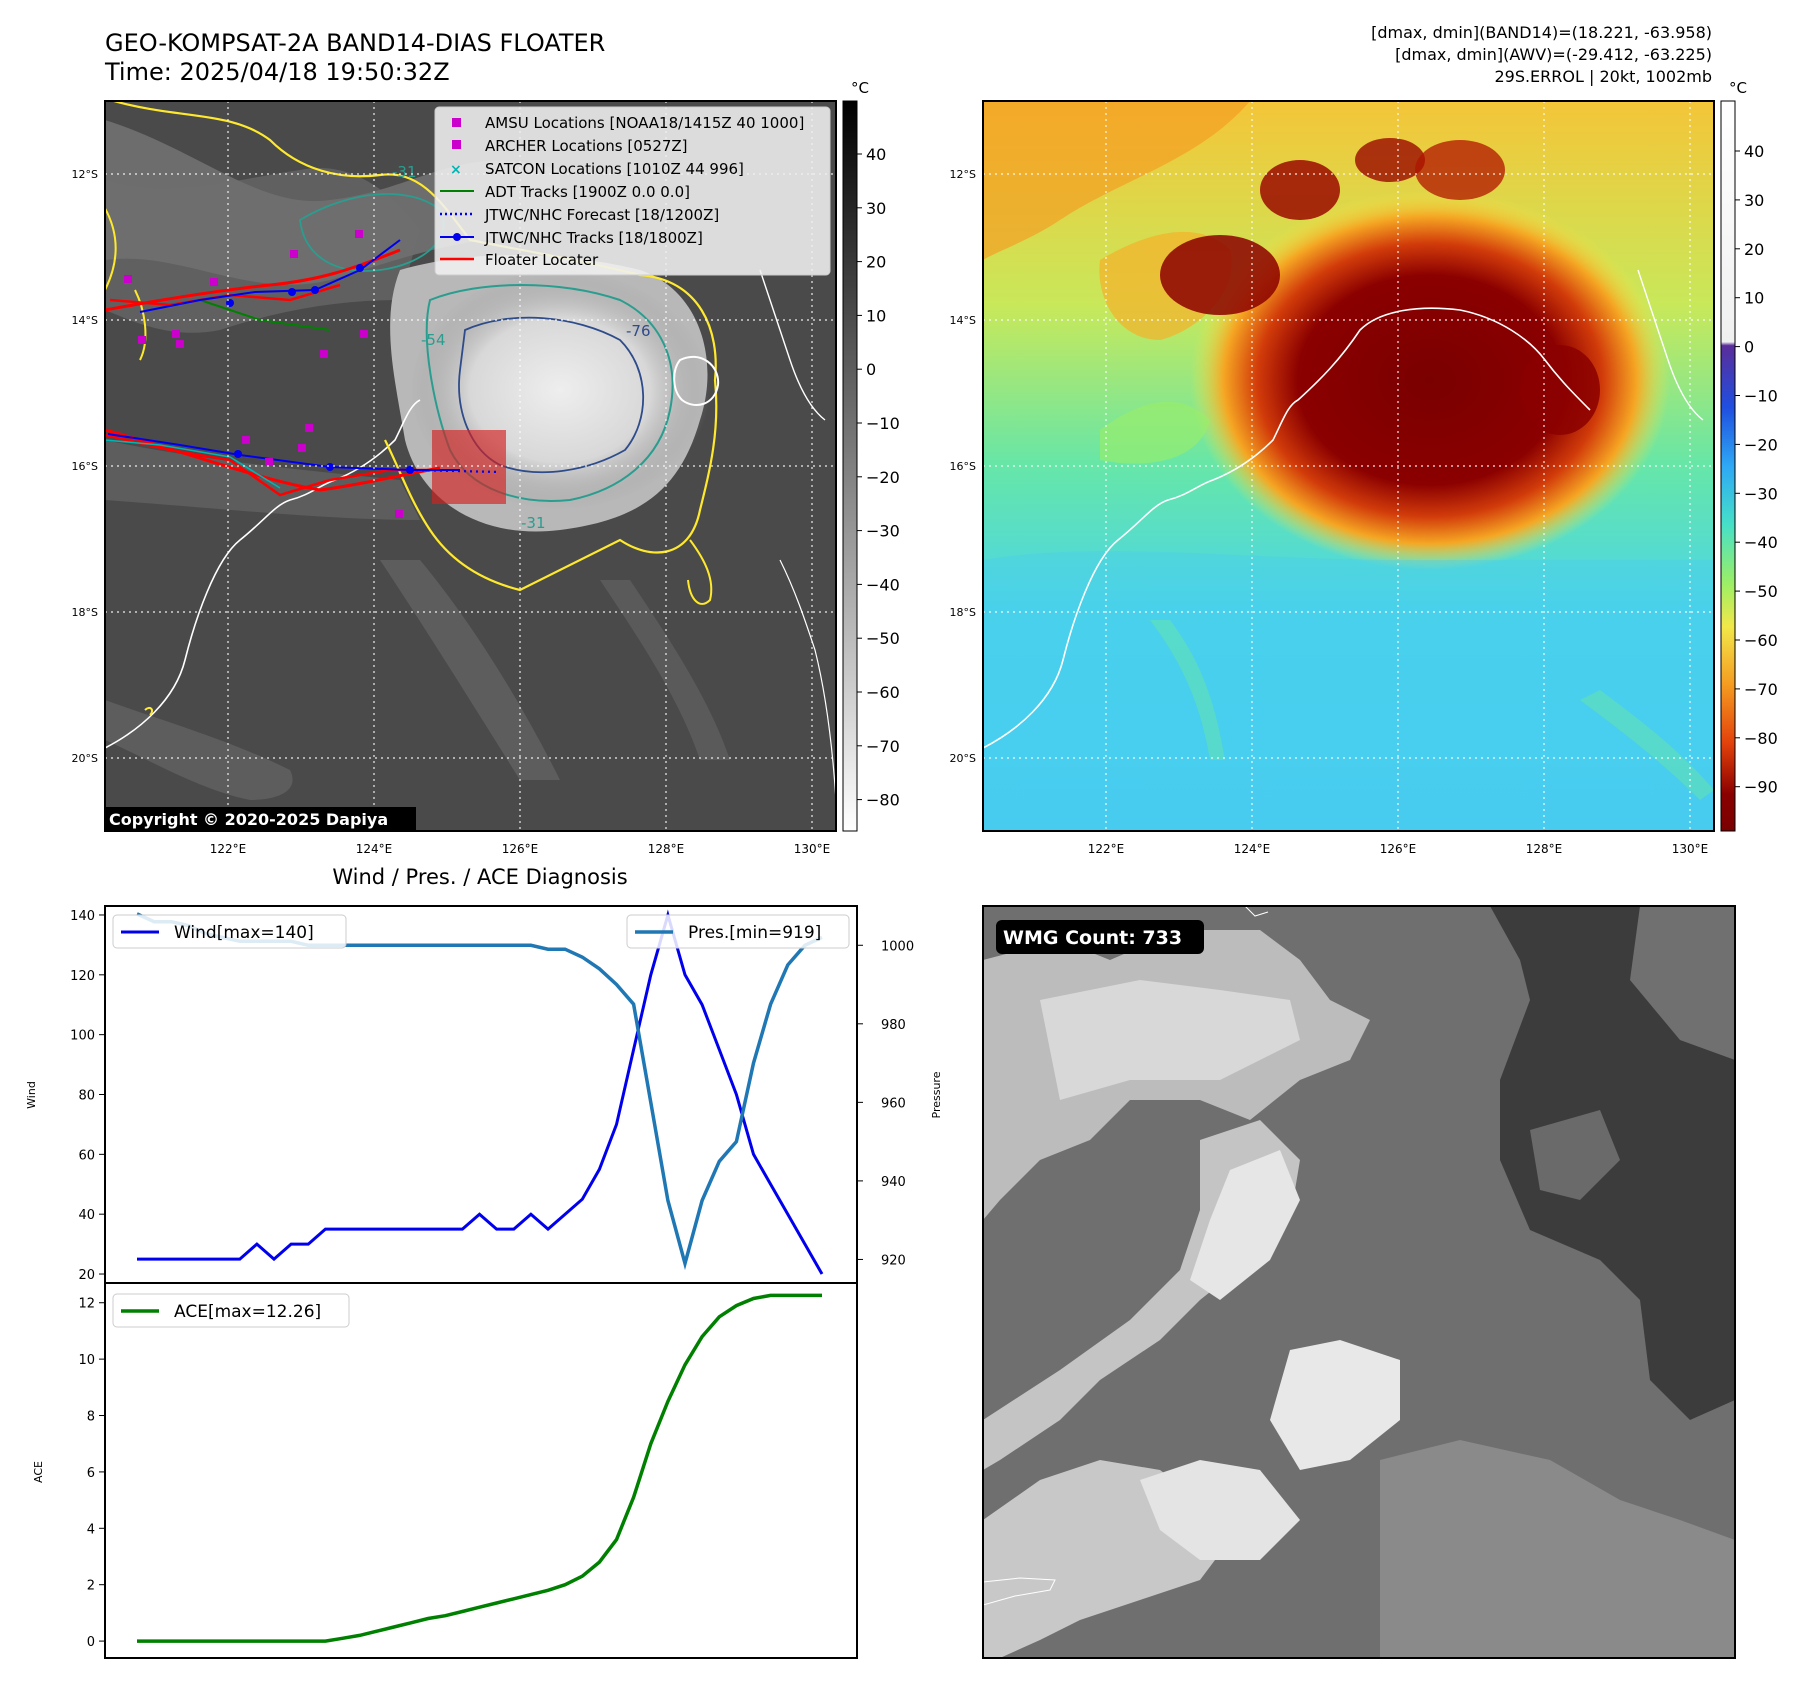 Image resolution: width=1797 pixels, height=1690 pixels. What do you see at coordinates (883, 800) in the screenshot?
I see `colorbar-tick-label: −80` at bounding box center [883, 800].